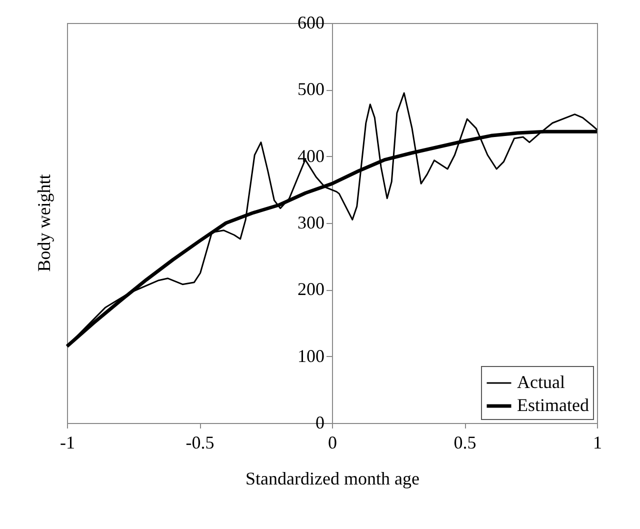  Describe the element at coordinates (67, 442) in the screenshot. I see `x-tick-label: -1` at that location.